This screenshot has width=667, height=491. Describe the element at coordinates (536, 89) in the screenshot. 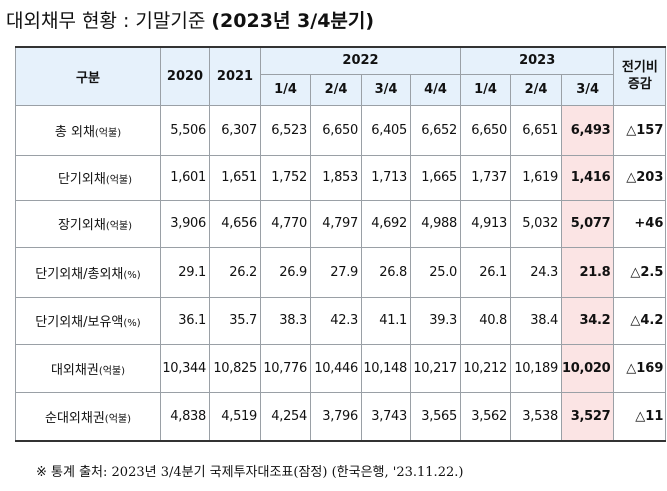

I see `header-2023-q2: 2/4` at that location.